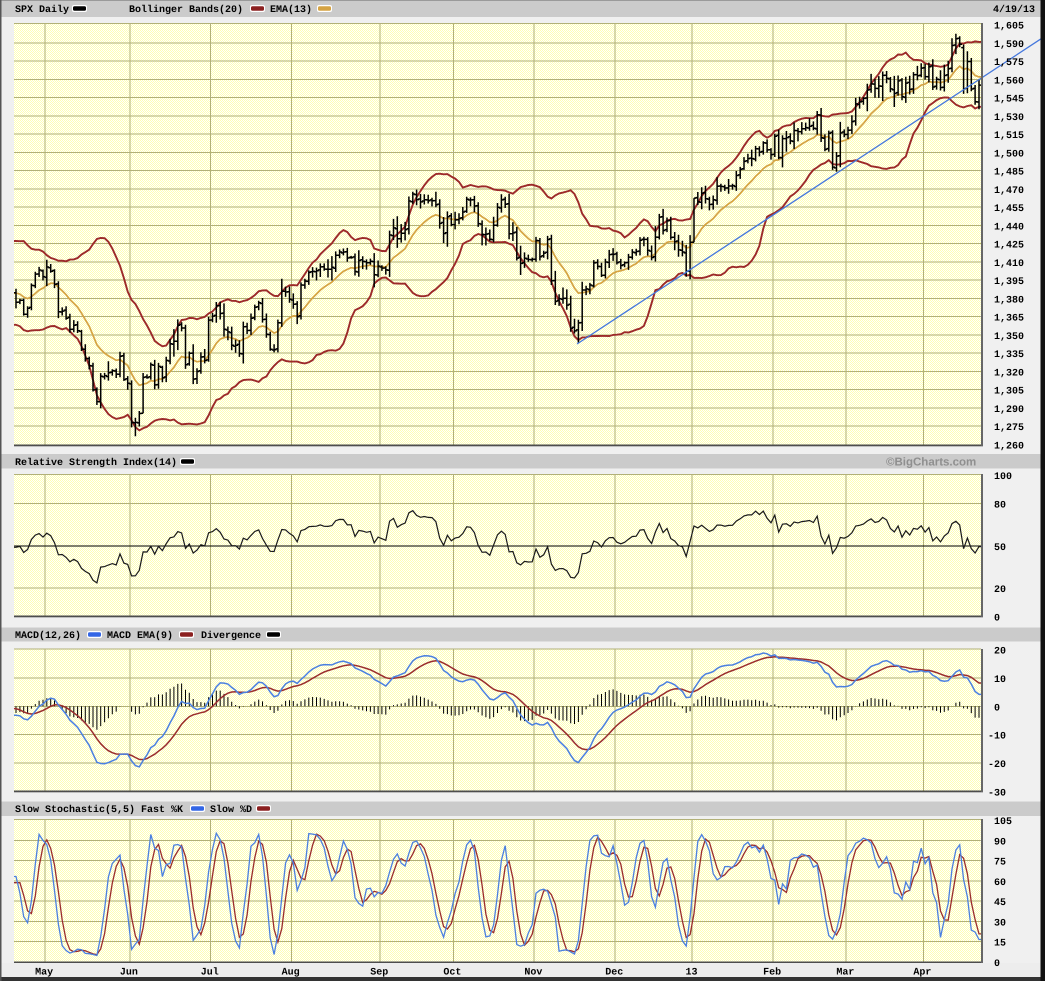 The width and height of the screenshot is (1045, 981). I want to click on svg-text: 1,365, so click(1009, 319).